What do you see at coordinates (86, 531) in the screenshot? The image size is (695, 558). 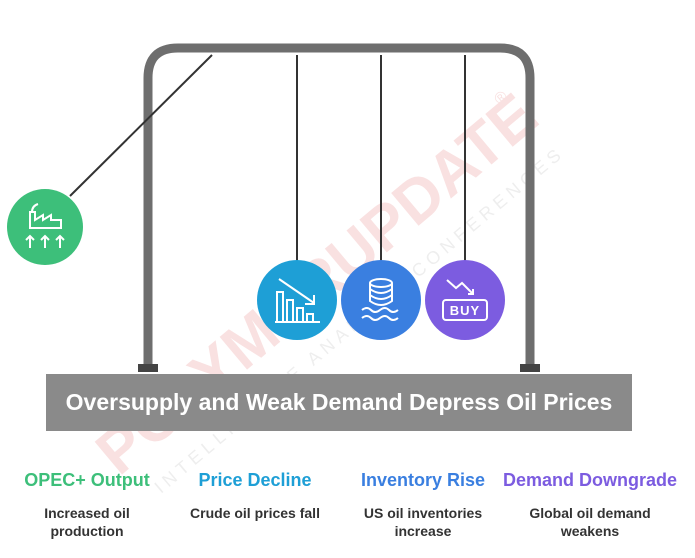 I see `item-description: production` at bounding box center [86, 531].